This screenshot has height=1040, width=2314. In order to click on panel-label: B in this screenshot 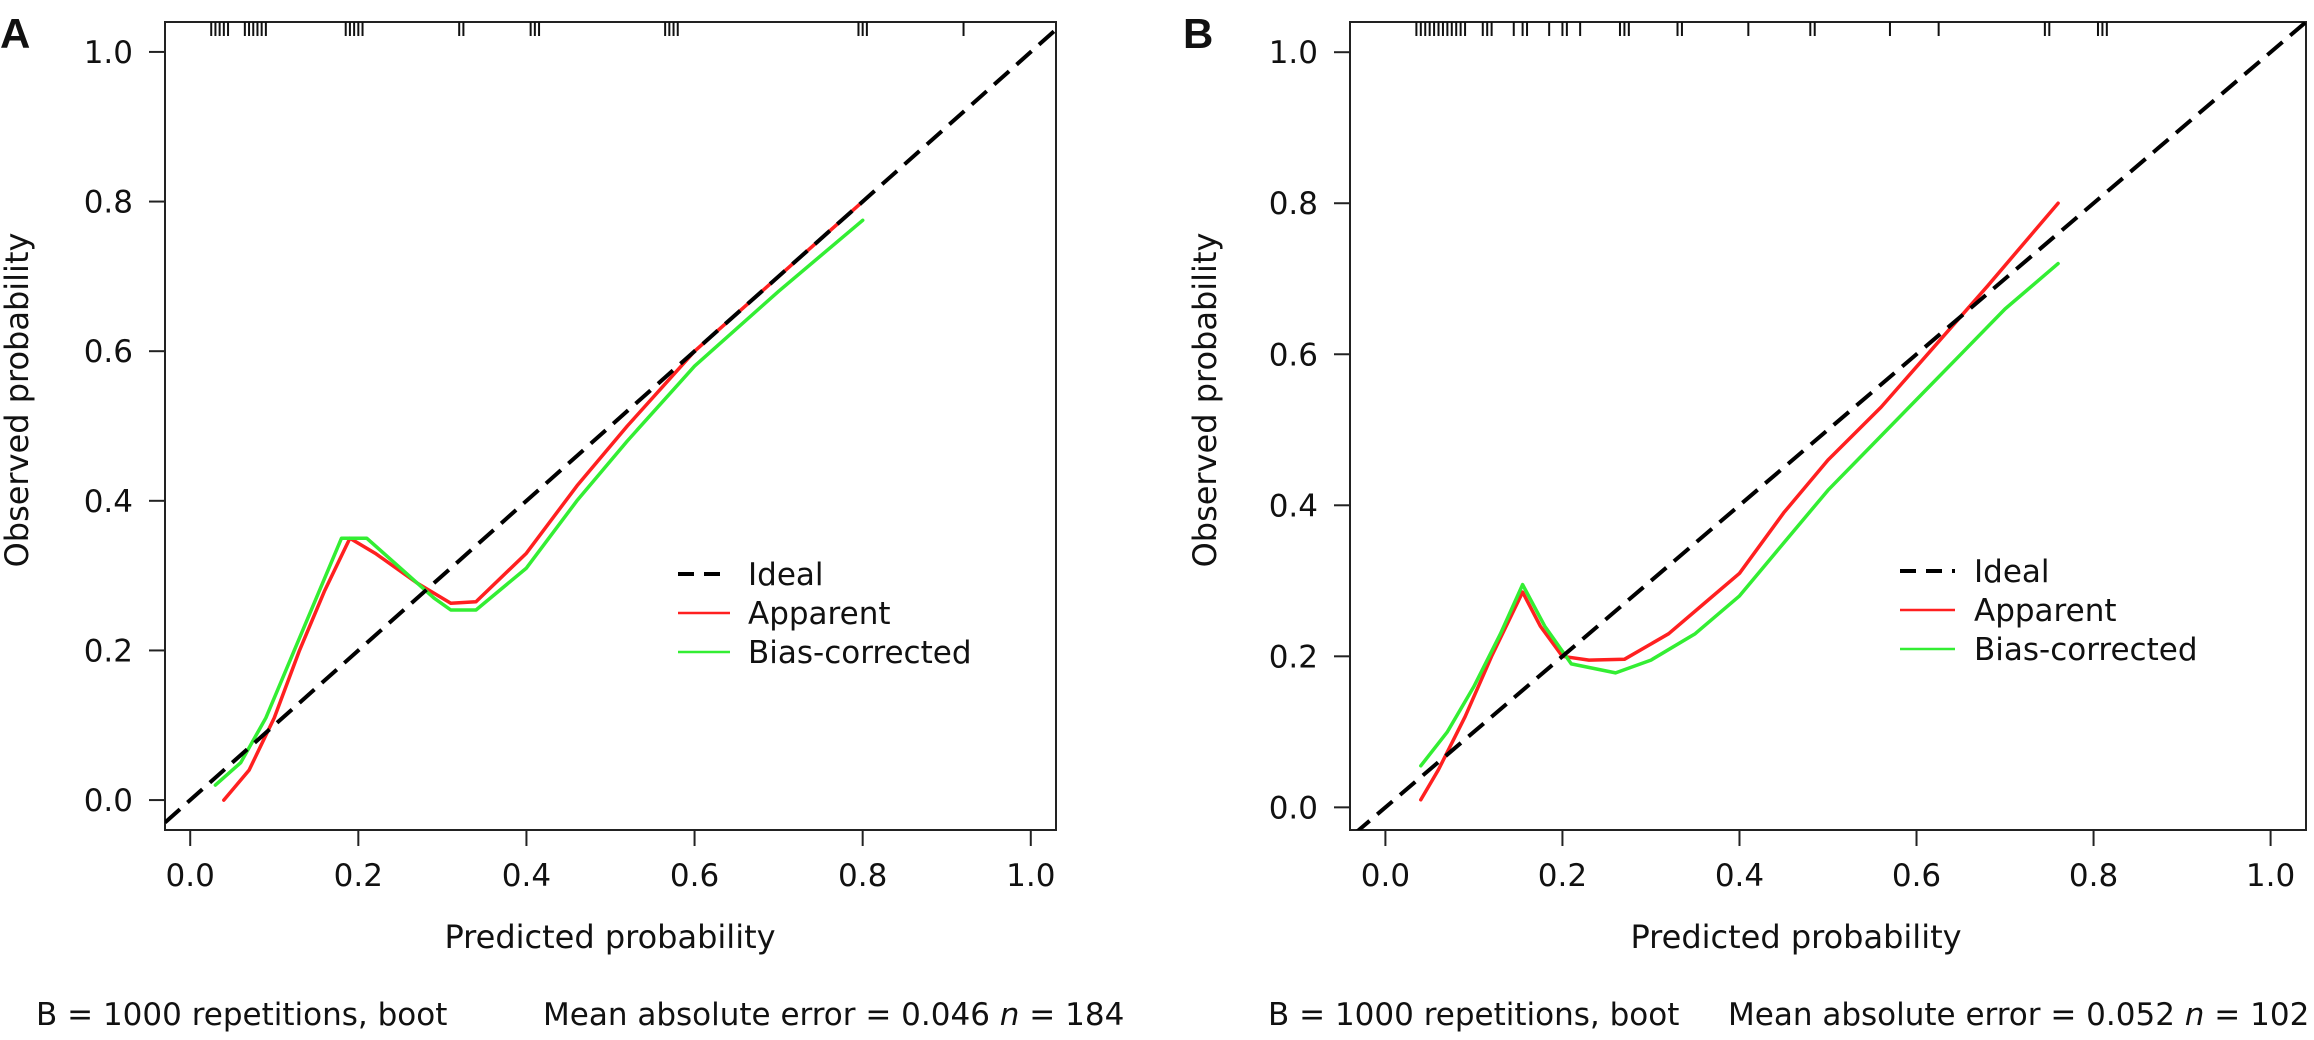, I will do `click(1198, 33)`.